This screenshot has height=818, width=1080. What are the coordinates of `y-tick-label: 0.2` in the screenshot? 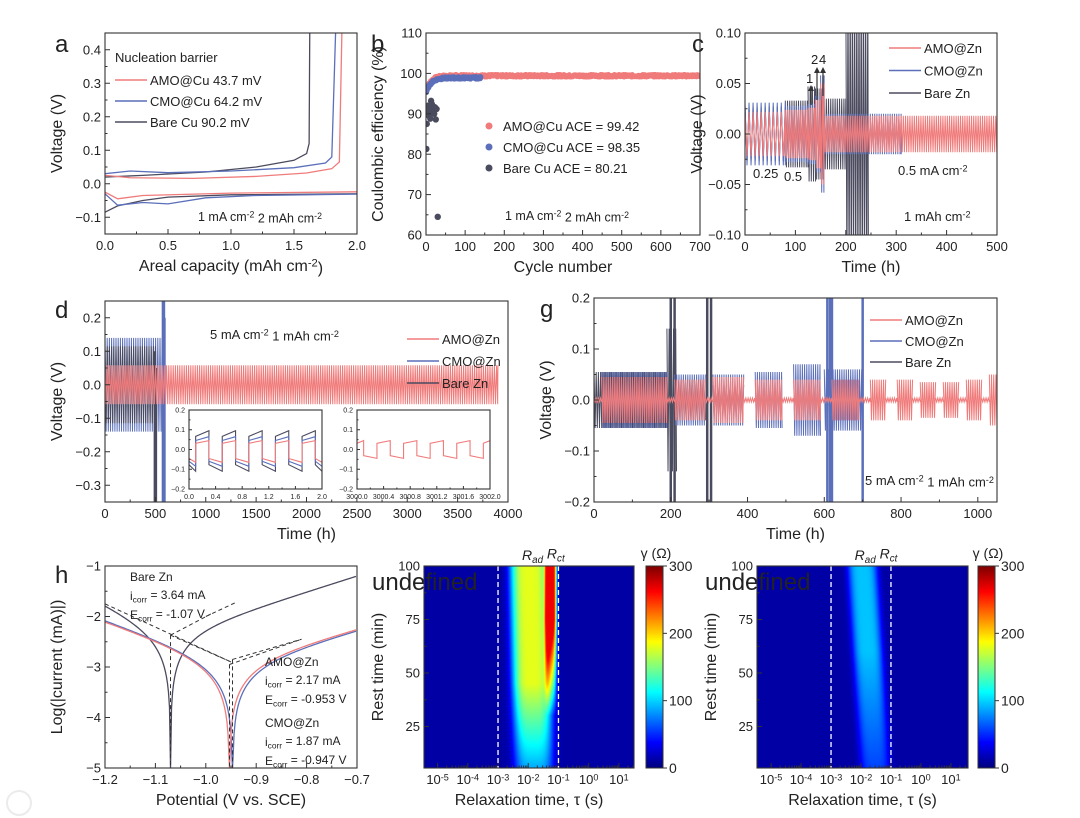 It's located at (92, 317).